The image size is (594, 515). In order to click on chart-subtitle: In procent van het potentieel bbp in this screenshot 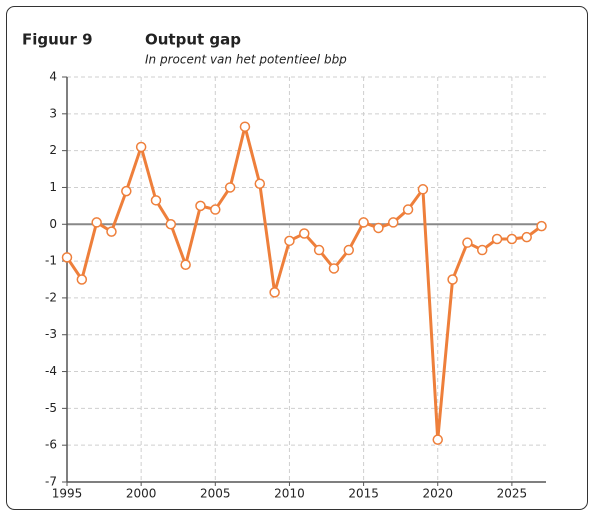, I will do `click(246, 60)`.